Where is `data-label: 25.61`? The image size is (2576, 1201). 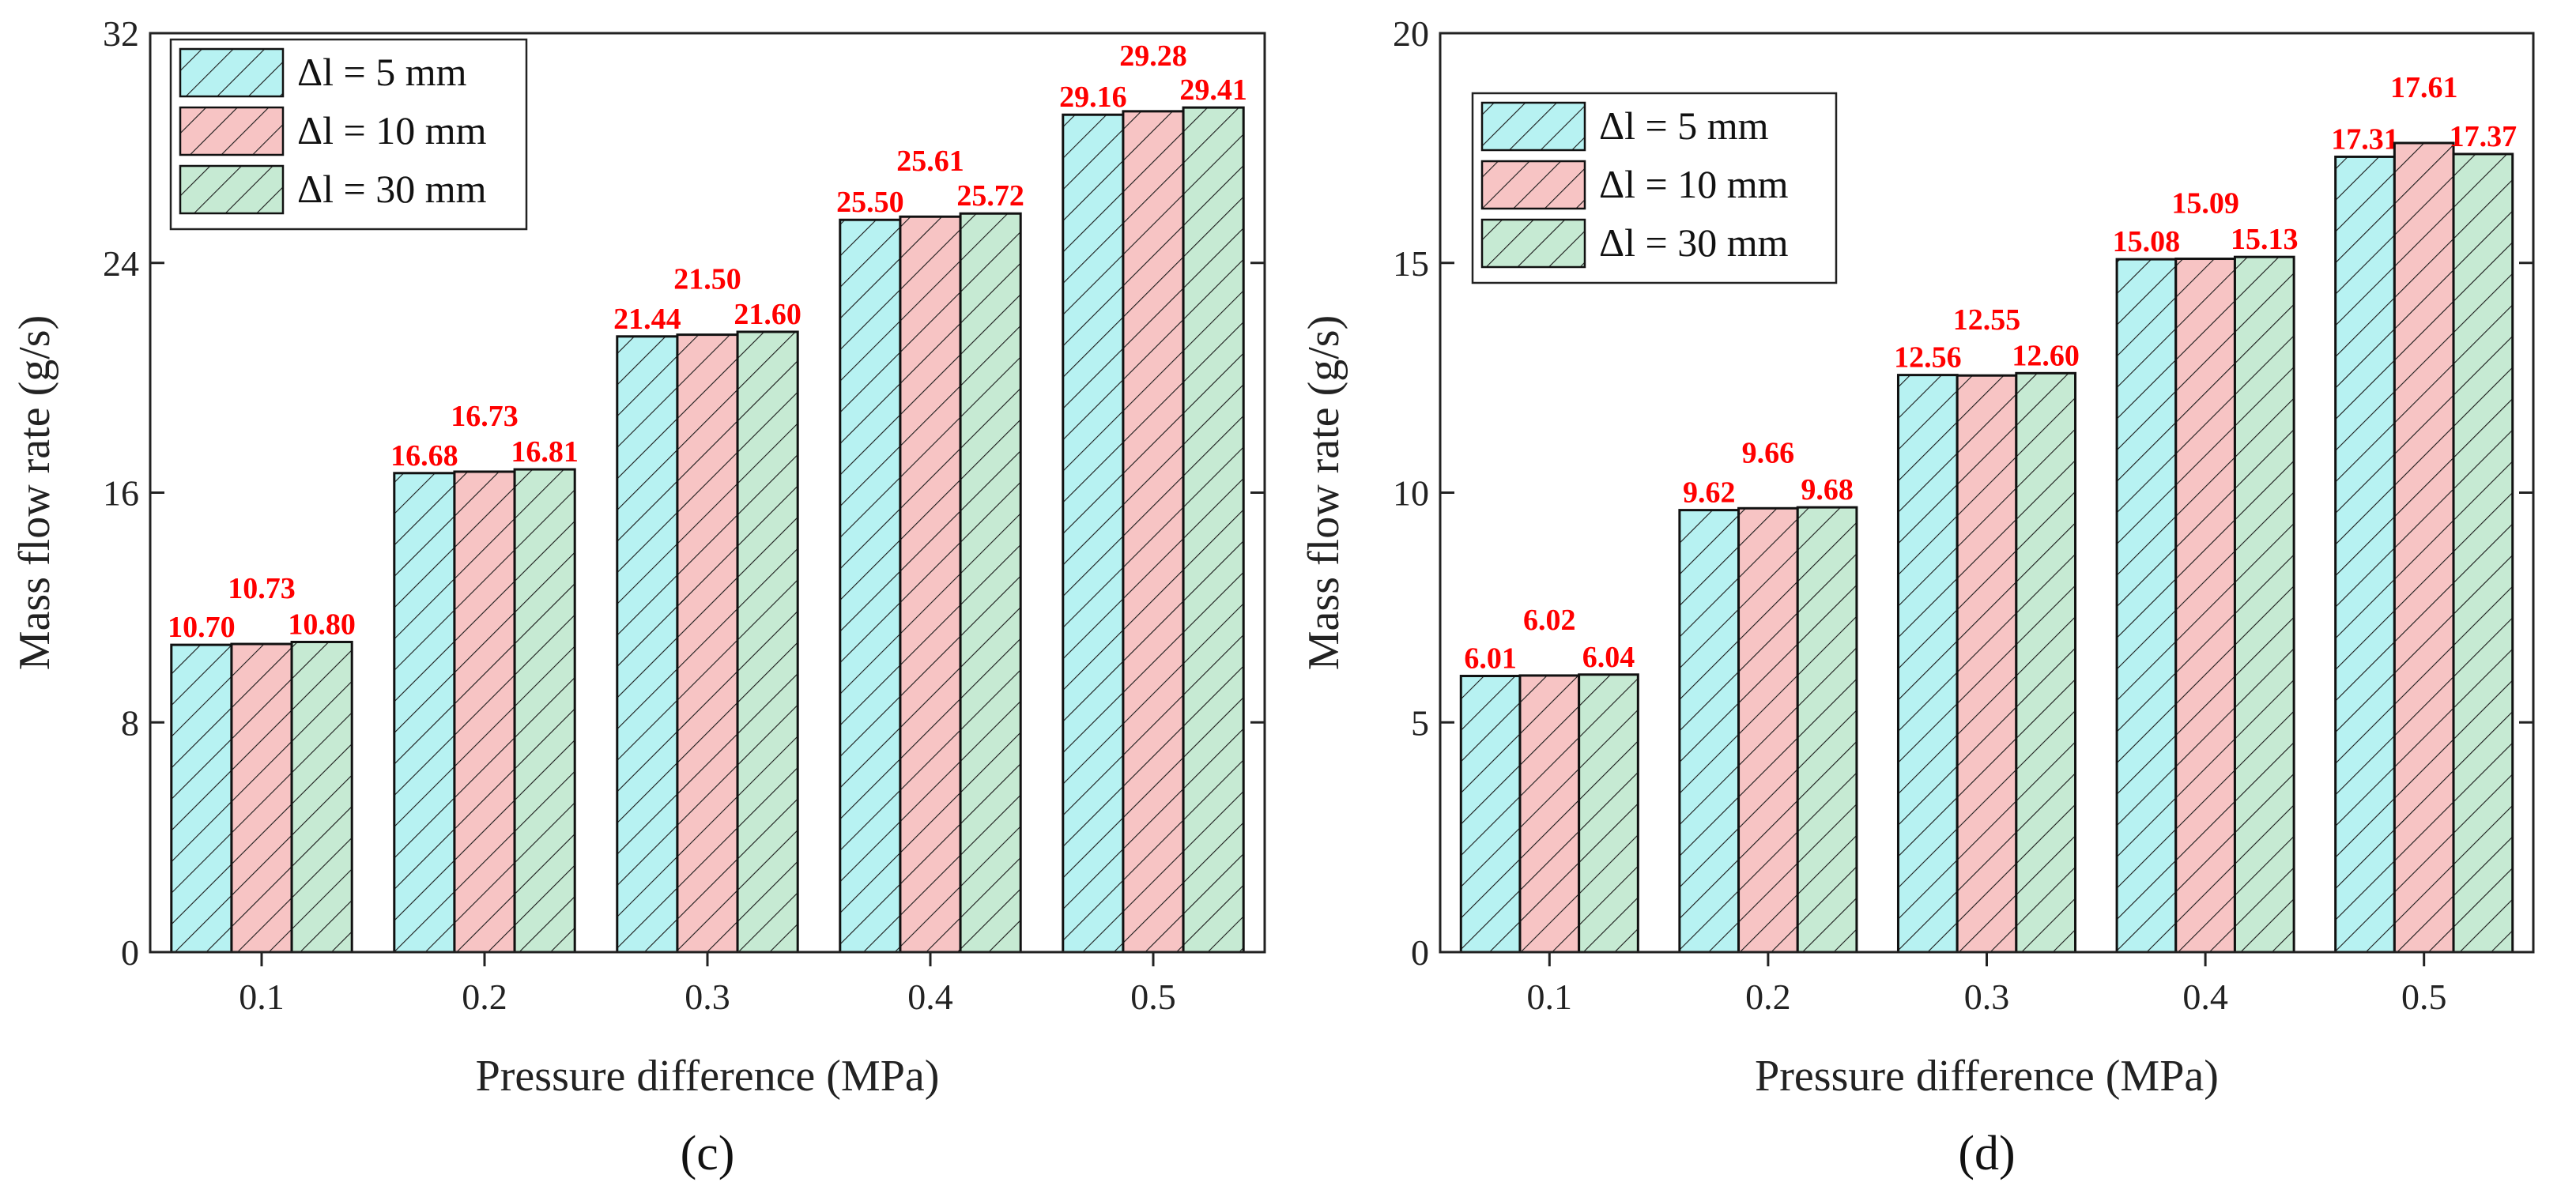
data-label: 25.61 is located at coordinates (930, 161).